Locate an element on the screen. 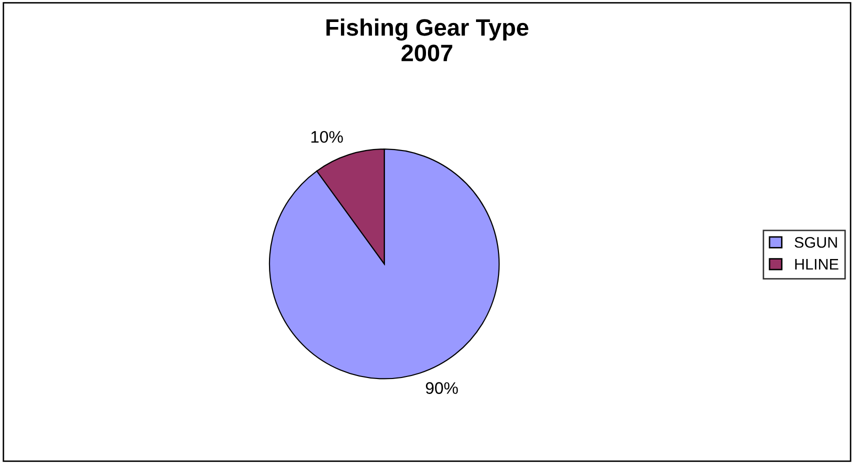 The width and height of the screenshot is (854, 463). legend-label: SGUN is located at coordinates (815, 242).